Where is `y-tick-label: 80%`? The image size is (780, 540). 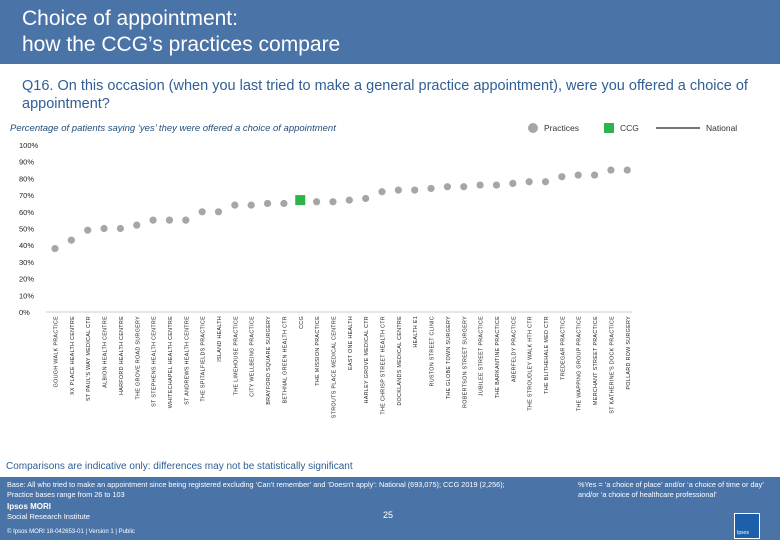
y-tick-label: 80% is located at coordinates (26, 178).